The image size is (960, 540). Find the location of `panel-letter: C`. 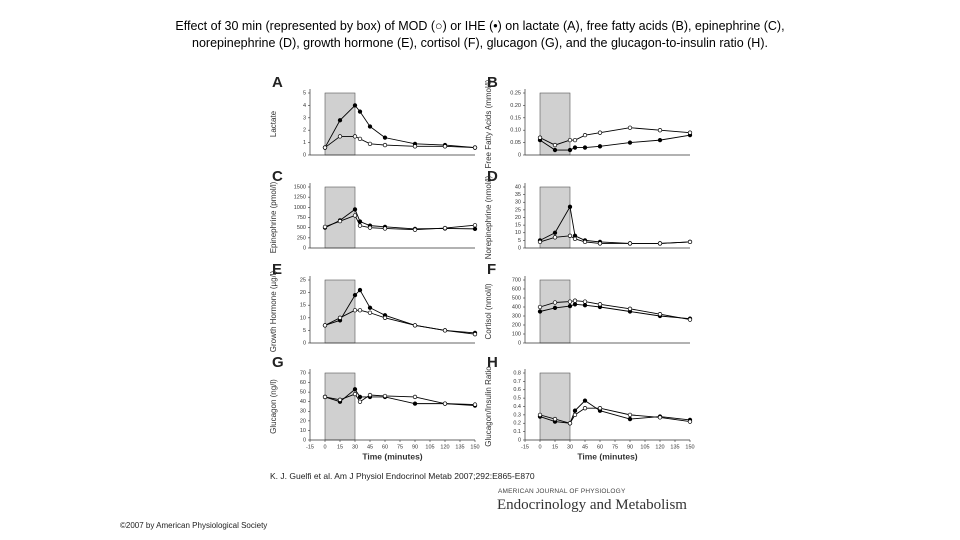

panel-letter: C is located at coordinates (277, 176).